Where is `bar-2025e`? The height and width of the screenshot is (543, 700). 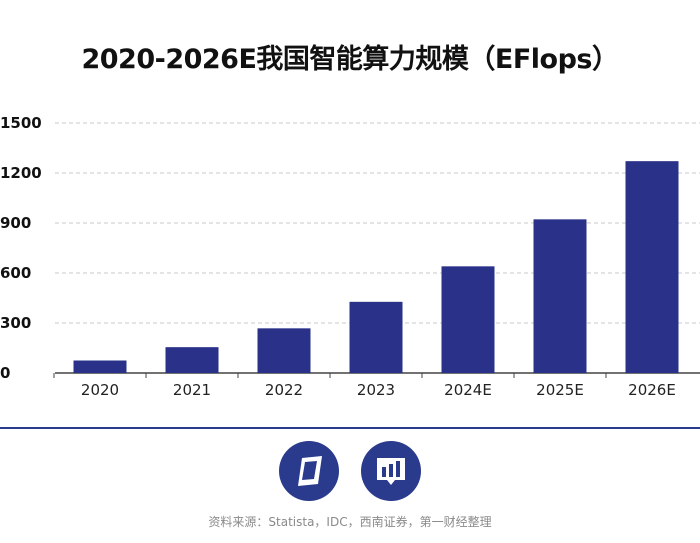
bar-2025e is located at coordinates (560, 296).